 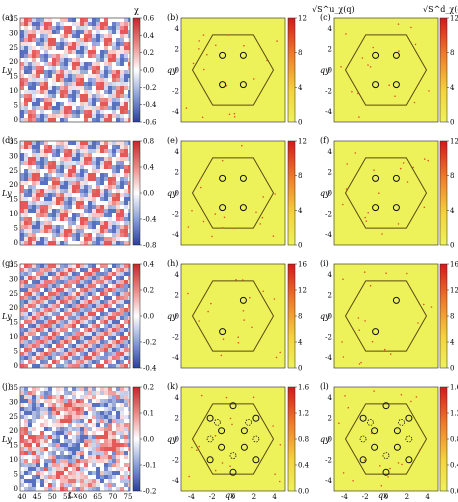 I want to click on y-tick-label: 10, so click(x=13, y=337).